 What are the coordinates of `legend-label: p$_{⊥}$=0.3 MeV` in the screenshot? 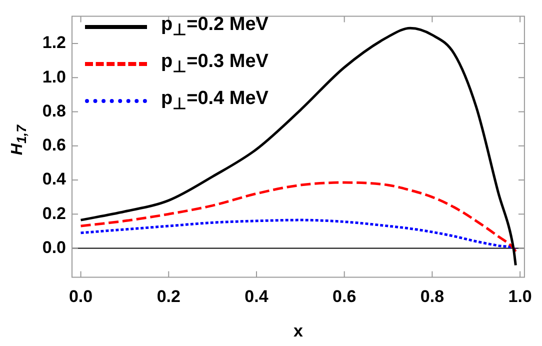 It's located at (214, 63).